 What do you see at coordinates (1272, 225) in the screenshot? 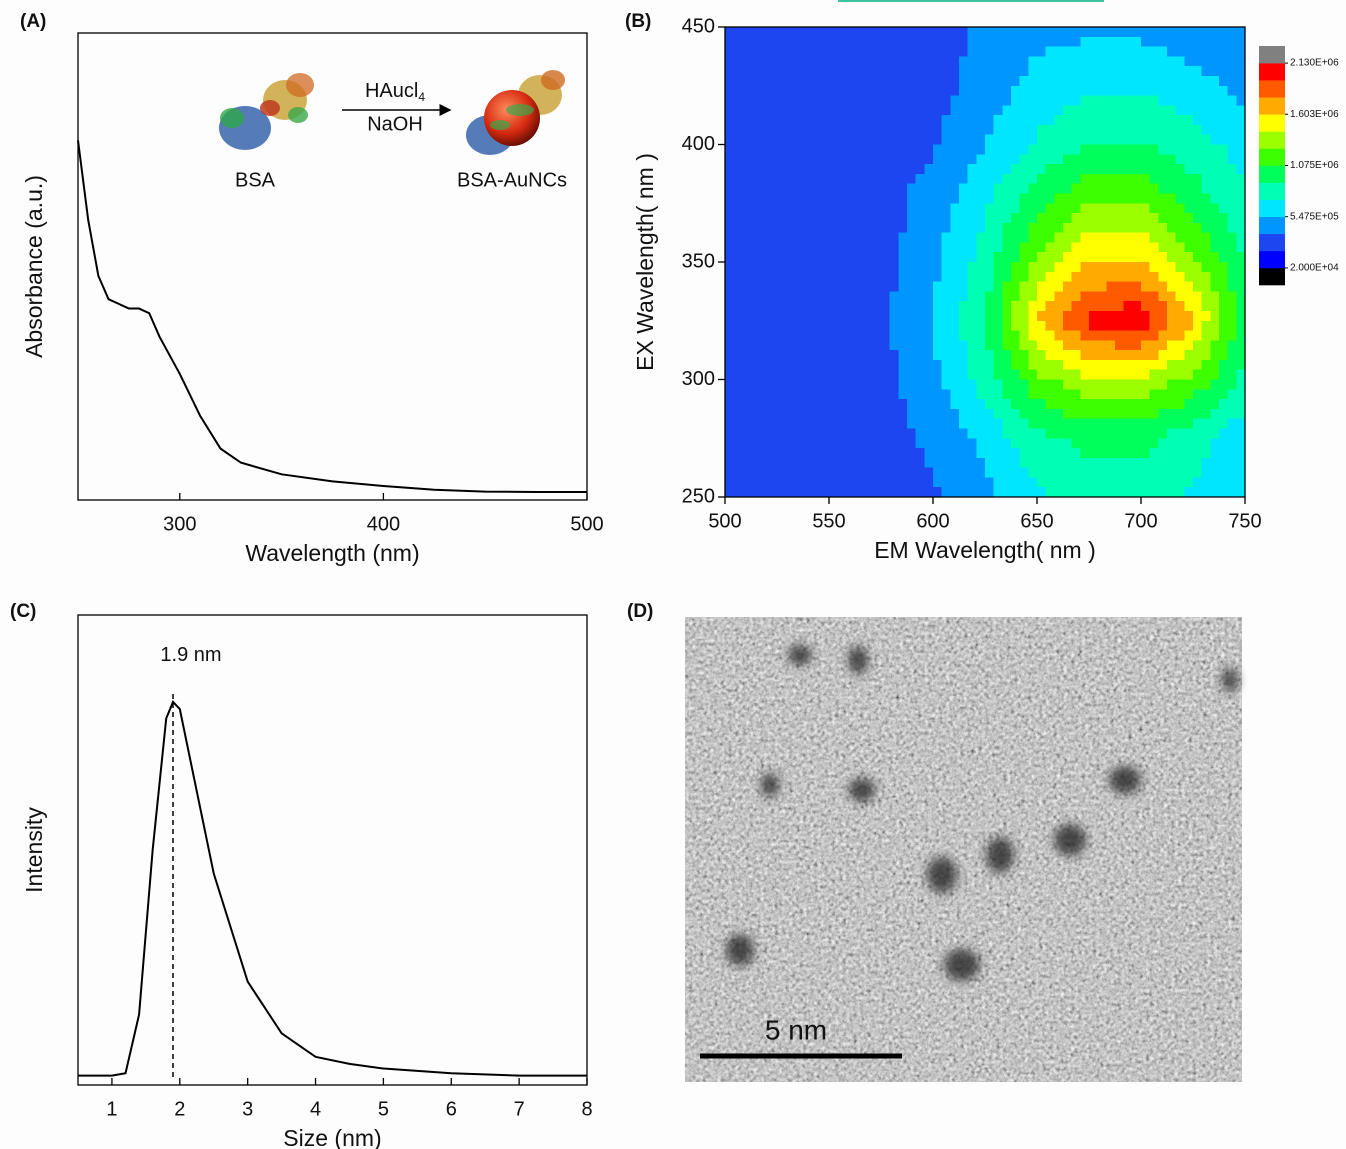
I see `colorbar-band` at bounding box center [1272, 225].